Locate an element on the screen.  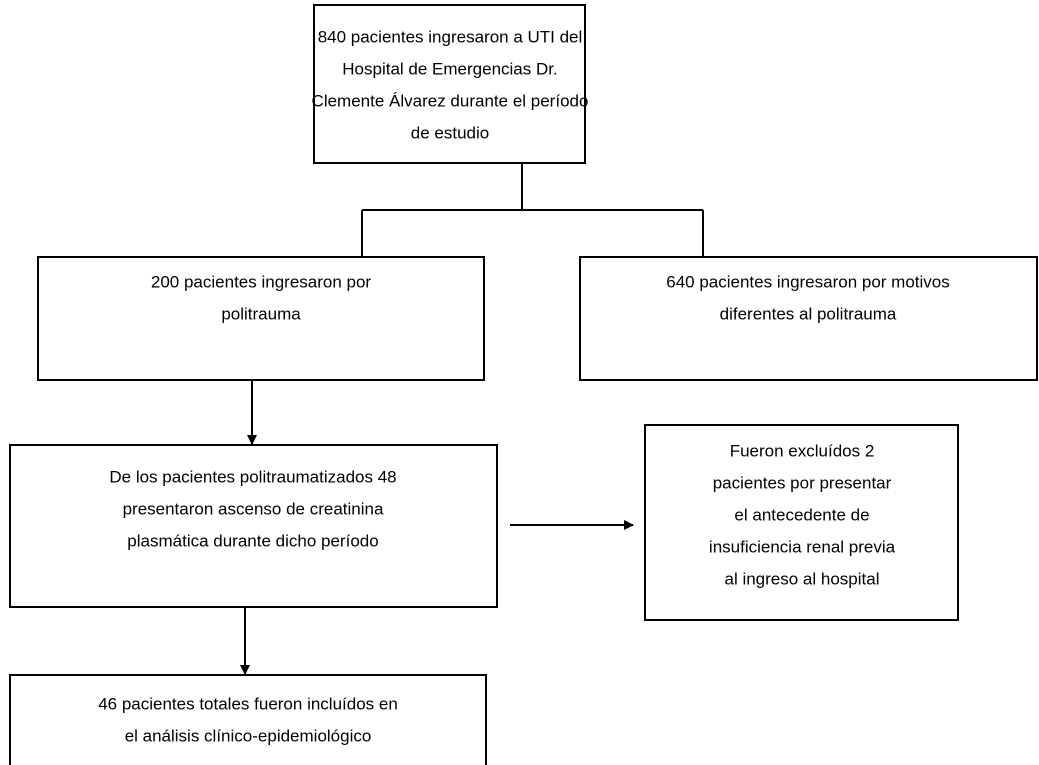
node-text: de estudio is located at coordinates (450, 132).